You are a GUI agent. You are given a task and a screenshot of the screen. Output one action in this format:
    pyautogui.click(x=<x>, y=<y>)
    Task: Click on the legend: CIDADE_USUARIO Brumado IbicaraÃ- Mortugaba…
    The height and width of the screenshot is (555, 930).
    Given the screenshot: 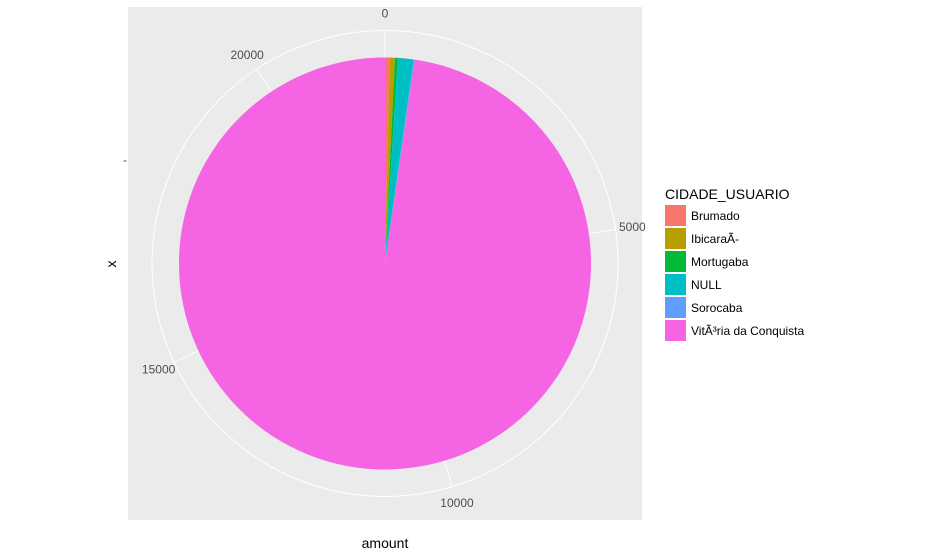 What is the action you would take?
    pyautogui.click(x=735, y=263)
    